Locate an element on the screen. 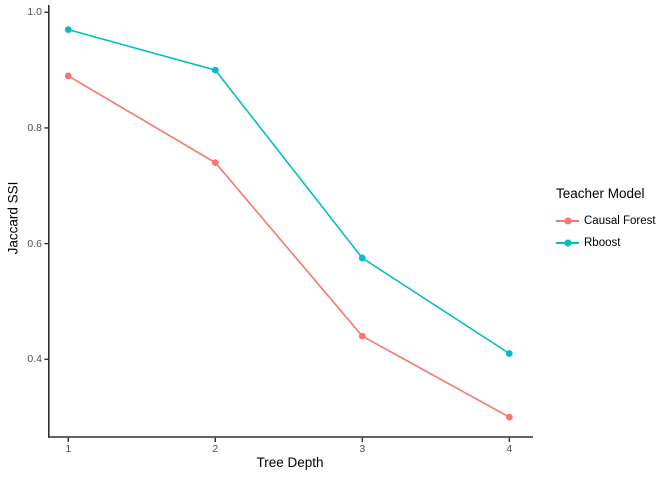  legend-item: Causal Forest is located at coordinates (606, 221).